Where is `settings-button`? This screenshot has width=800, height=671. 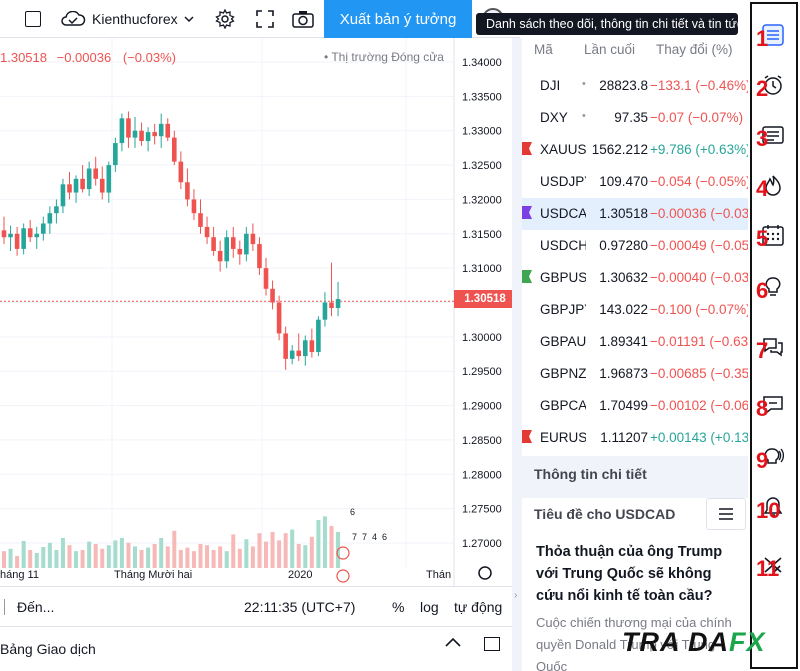 settings-button is located at coordinates (225, 19).